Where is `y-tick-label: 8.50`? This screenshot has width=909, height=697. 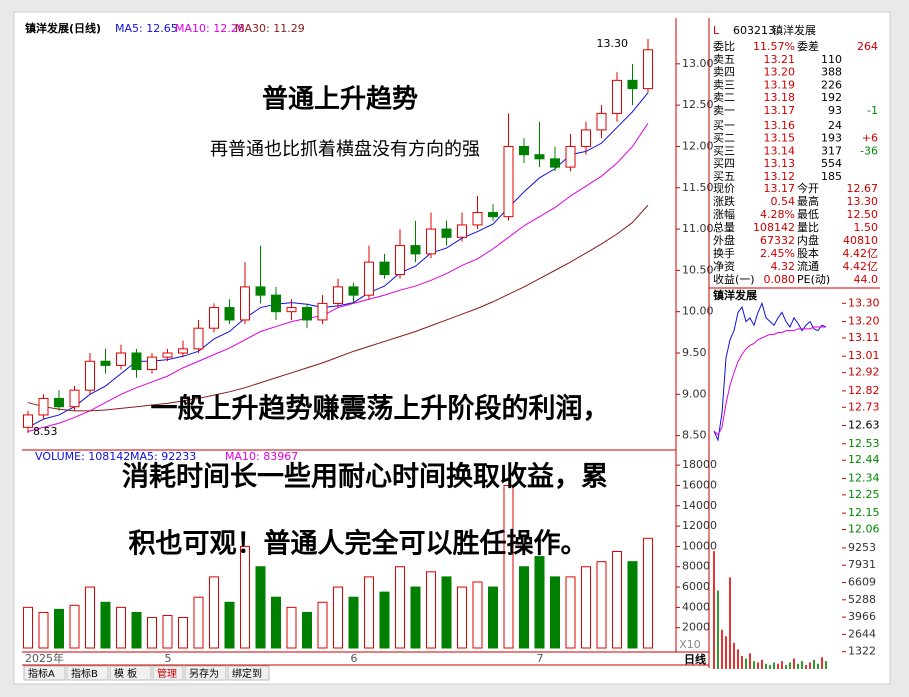 y-tick-label: 8.50 is located at coordinates (694, 435).